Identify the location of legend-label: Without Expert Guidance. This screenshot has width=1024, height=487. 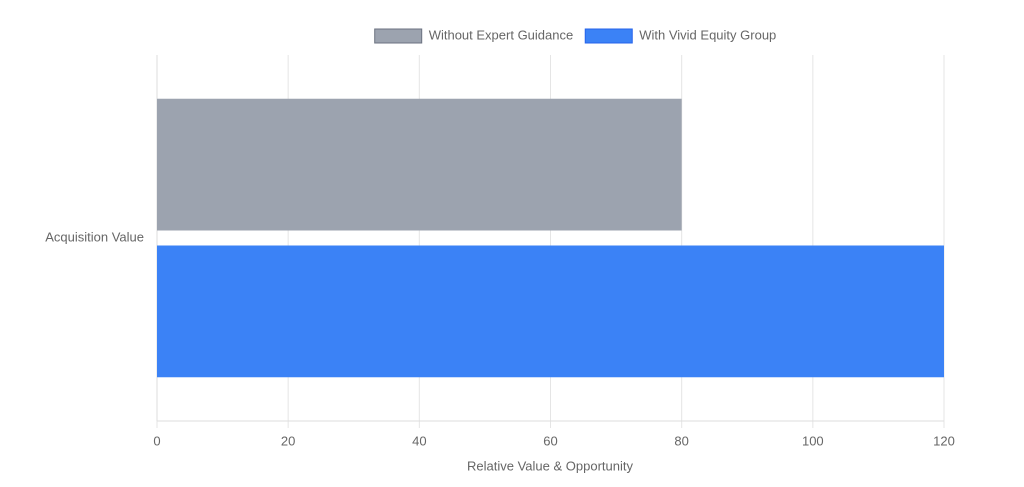
(501, 34).